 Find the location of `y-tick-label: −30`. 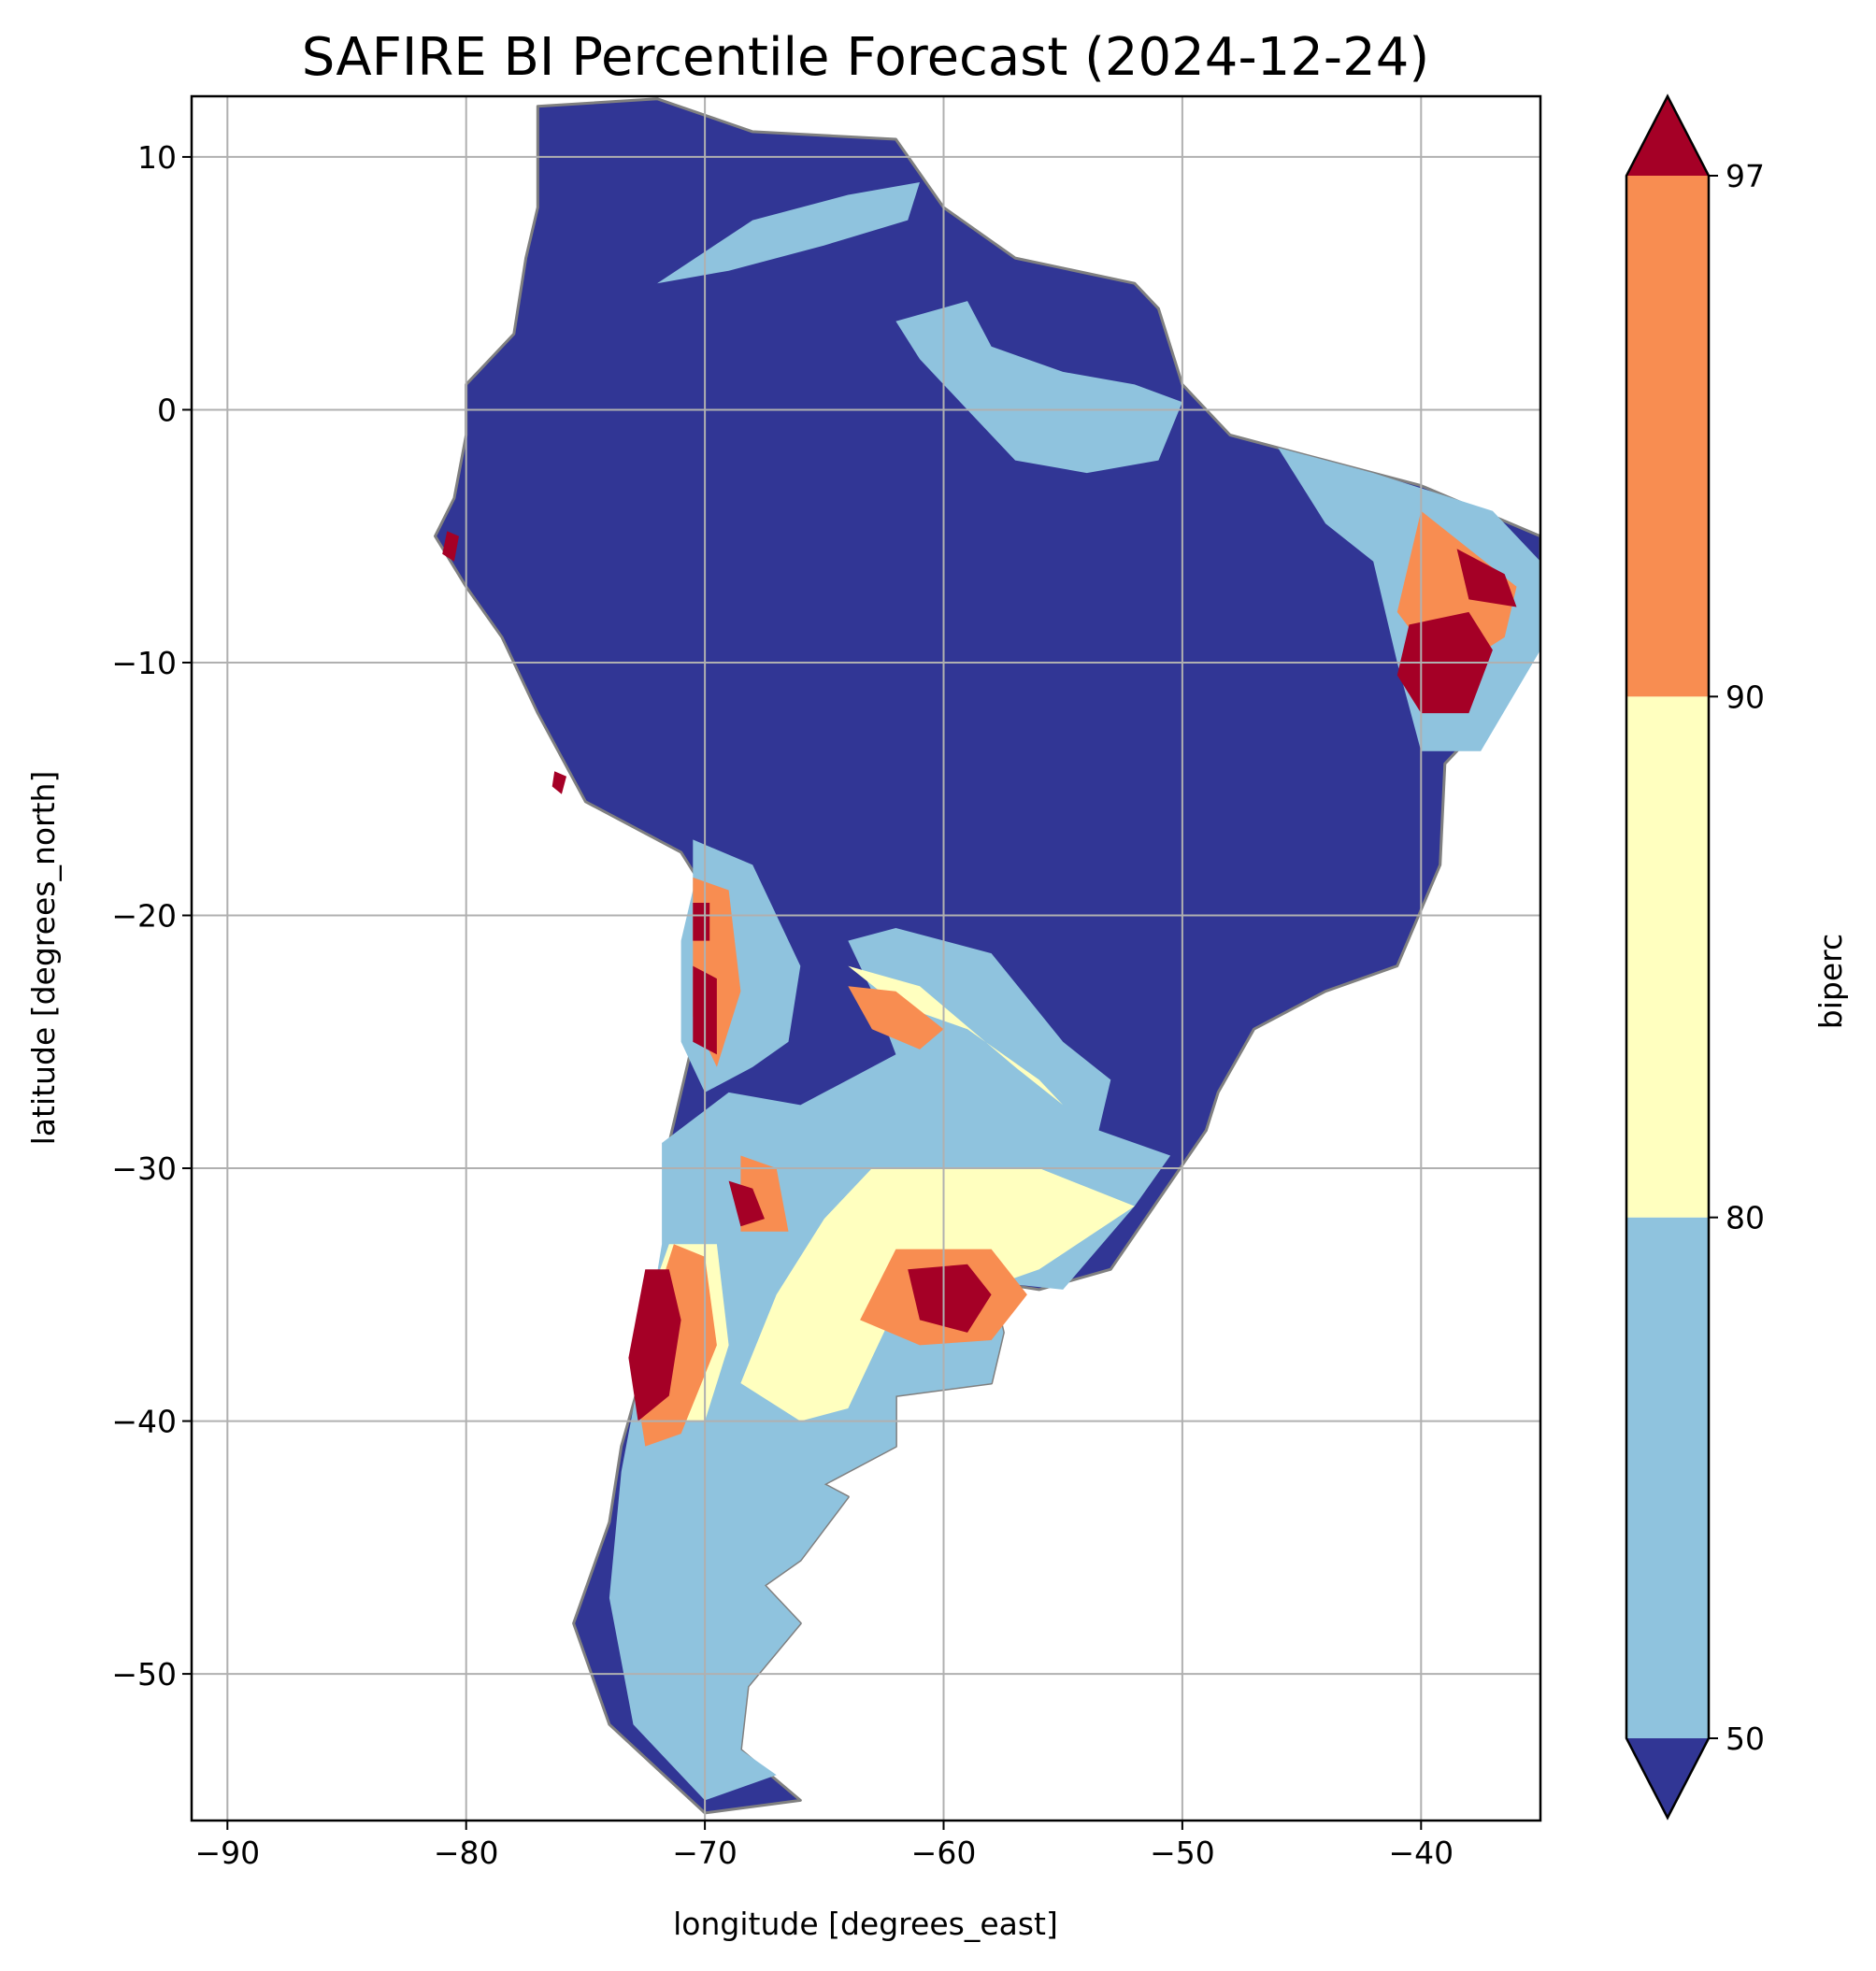

y-tick-label: −30 is located at coordinates (144, 1169).